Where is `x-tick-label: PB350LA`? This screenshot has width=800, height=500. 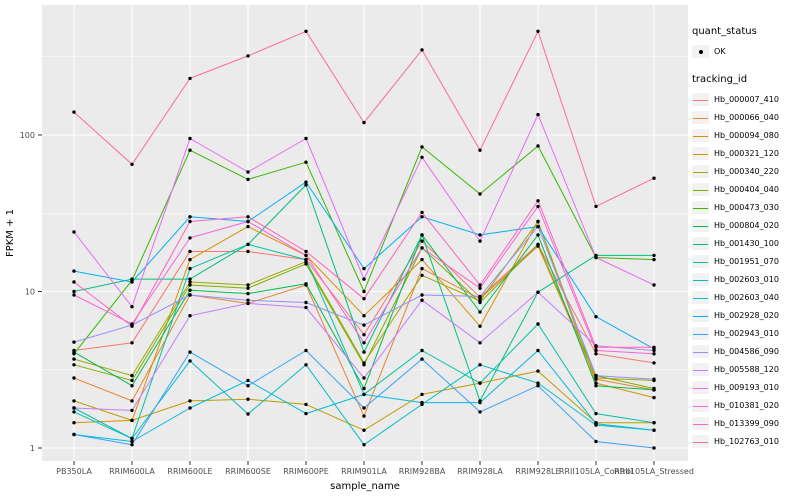 x-tick-label: PB350LA is located at coordinates (74, 471).